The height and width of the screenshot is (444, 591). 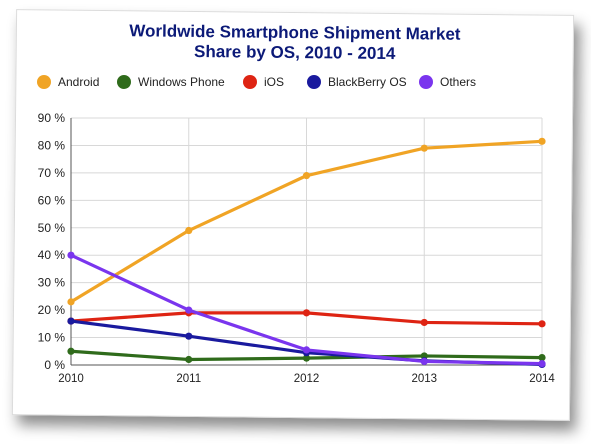 I want to click on x-tick-label: 2013, so click(x=424, y=379).